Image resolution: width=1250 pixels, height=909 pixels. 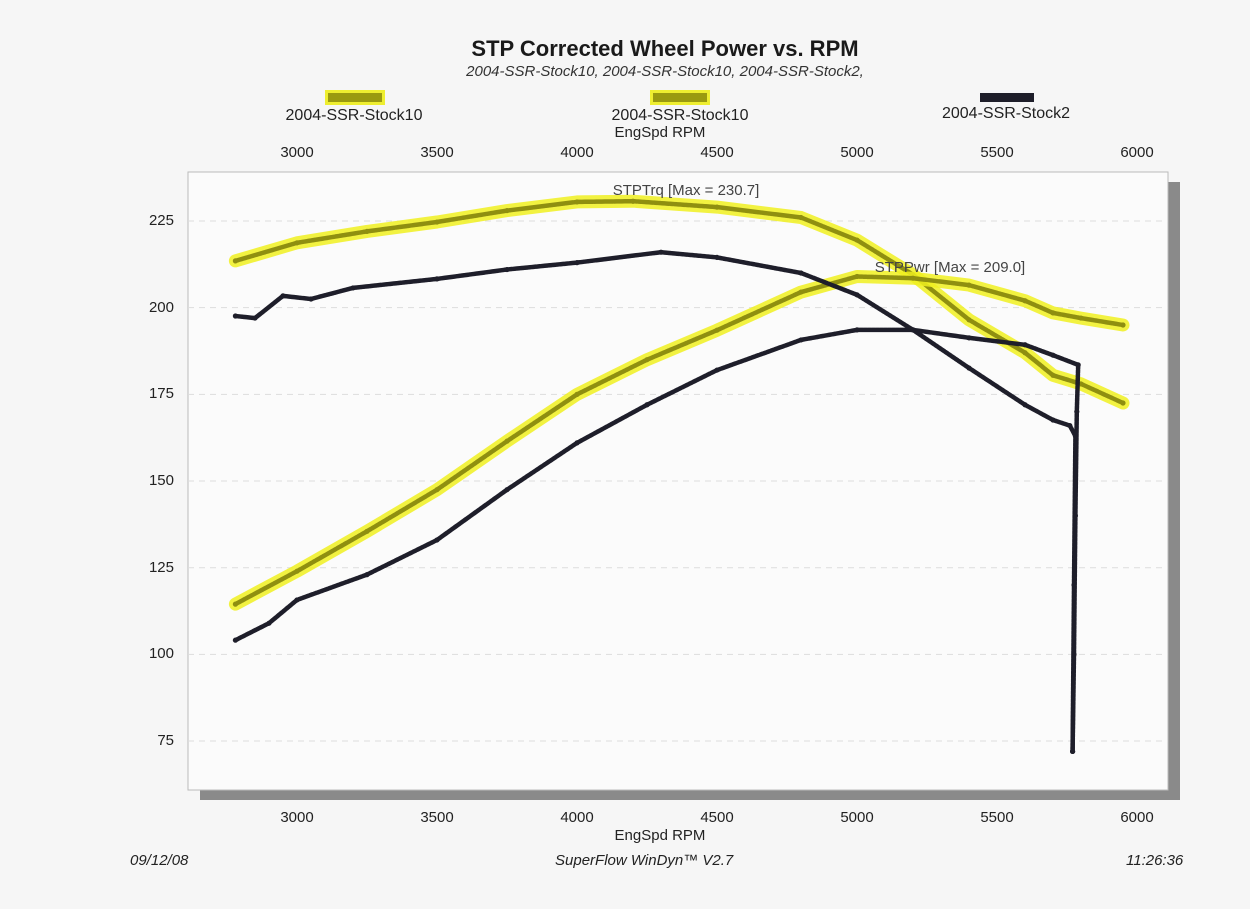 I want to click on top-x-tick-label: 5500, so click(x=997, y=152).